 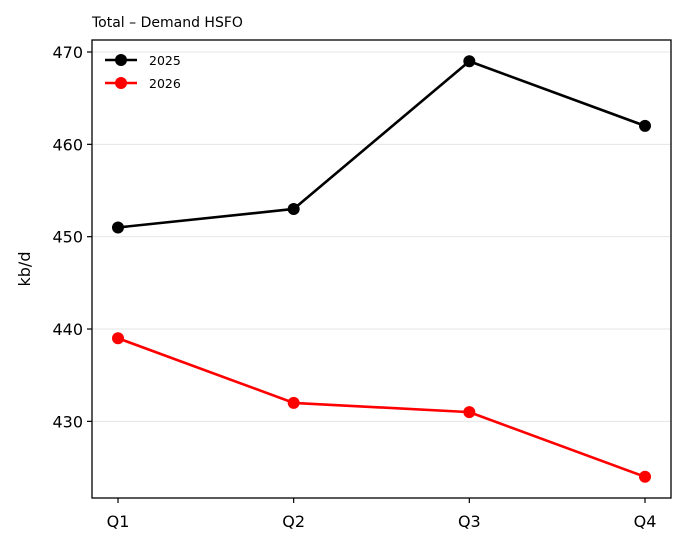 What do you see at coordinates (118, 521) in the screenshot?
I see `x-tick-label: Q1` at bounding box center [118, 521].